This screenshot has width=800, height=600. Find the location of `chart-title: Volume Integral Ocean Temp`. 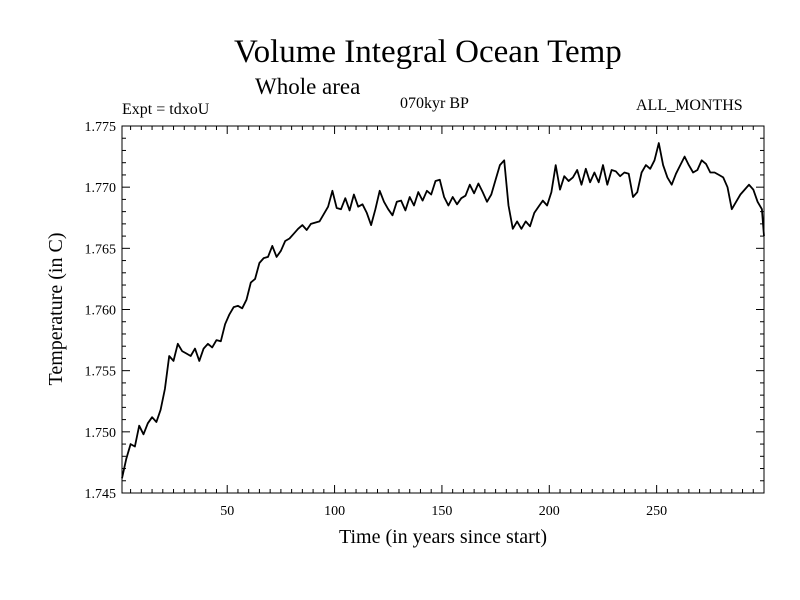

chart-title: Volume Integral Ocean Temp is located at coordinates (428, 52).